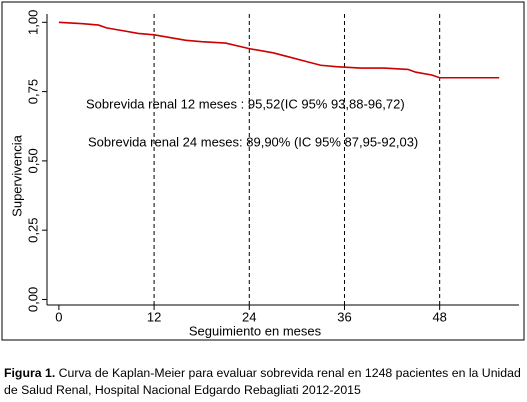  What do you see at coordinates (249, 316) in the screenshot?
I see `x-tick-label: 24` at bounding box center [249, 316].